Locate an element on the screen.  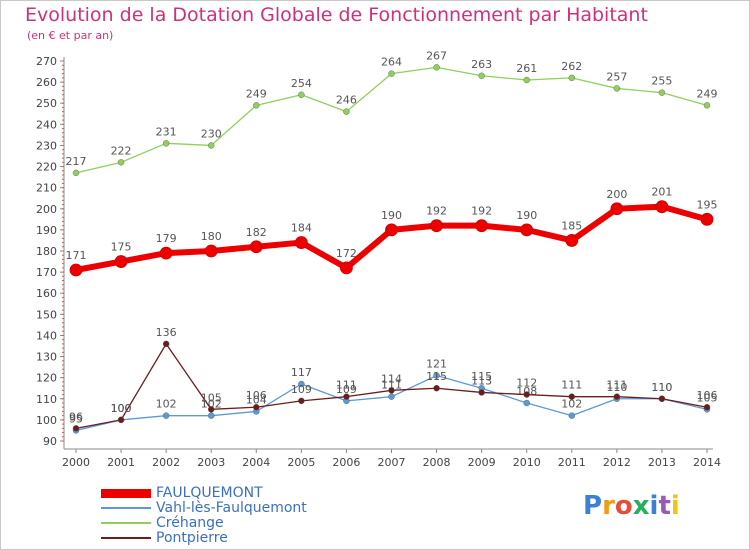
x-tick-label: 2011 is located at coordinates (572, 462).